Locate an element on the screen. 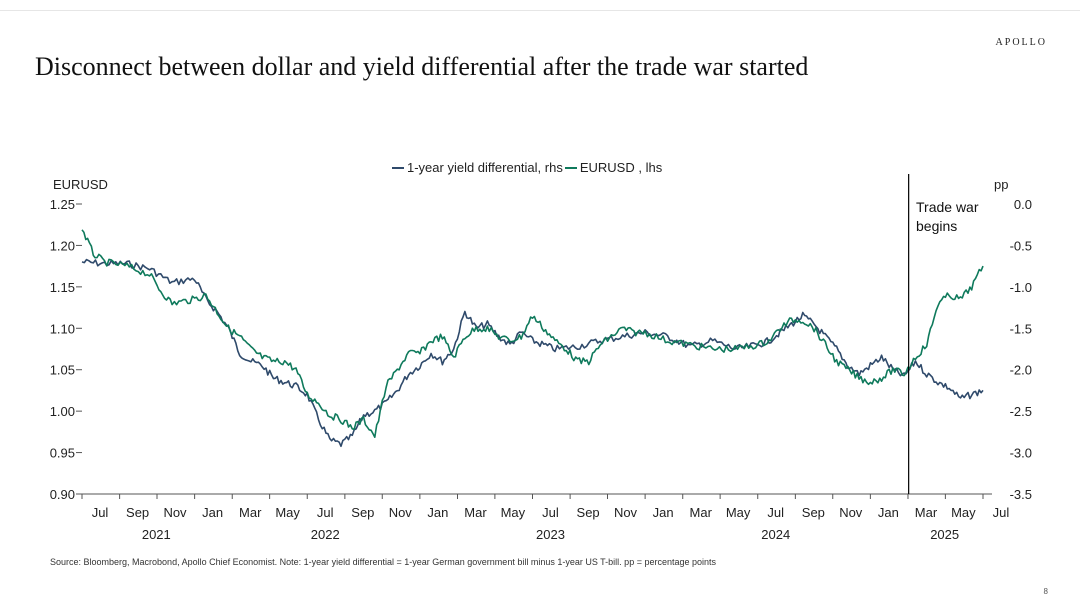  left-tick-label: 0.95 is located at coordinates (62, 453).